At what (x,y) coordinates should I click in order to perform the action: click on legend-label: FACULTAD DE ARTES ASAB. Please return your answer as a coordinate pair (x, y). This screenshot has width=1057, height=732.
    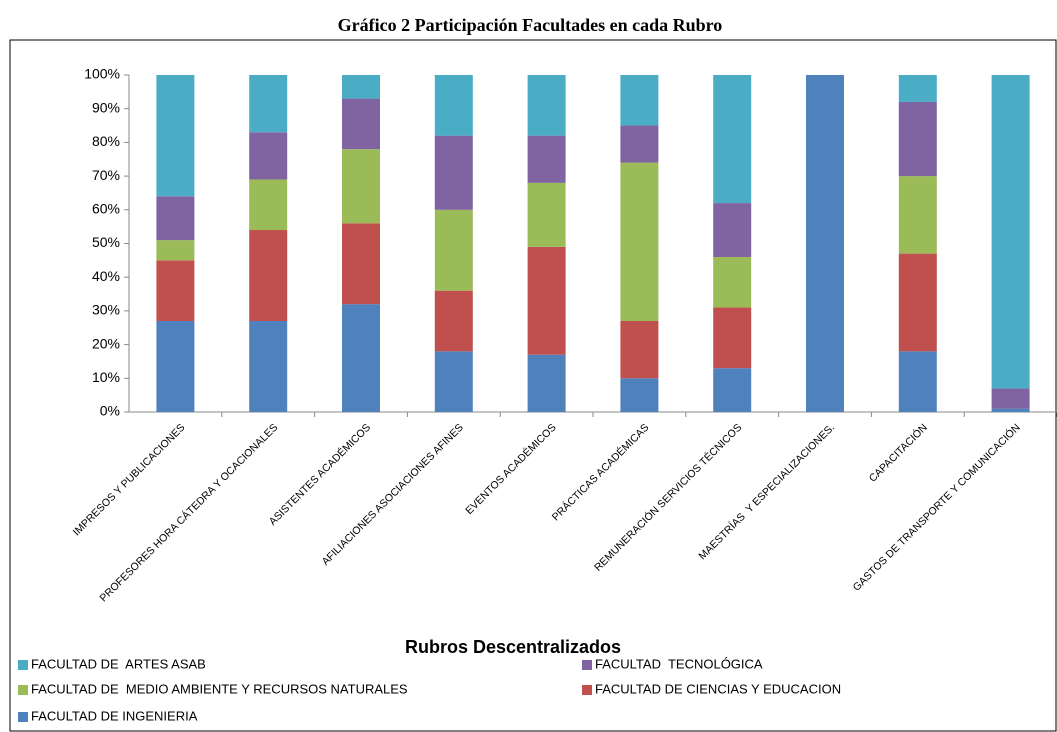
    Looking at the image, I should click on (118, 663).